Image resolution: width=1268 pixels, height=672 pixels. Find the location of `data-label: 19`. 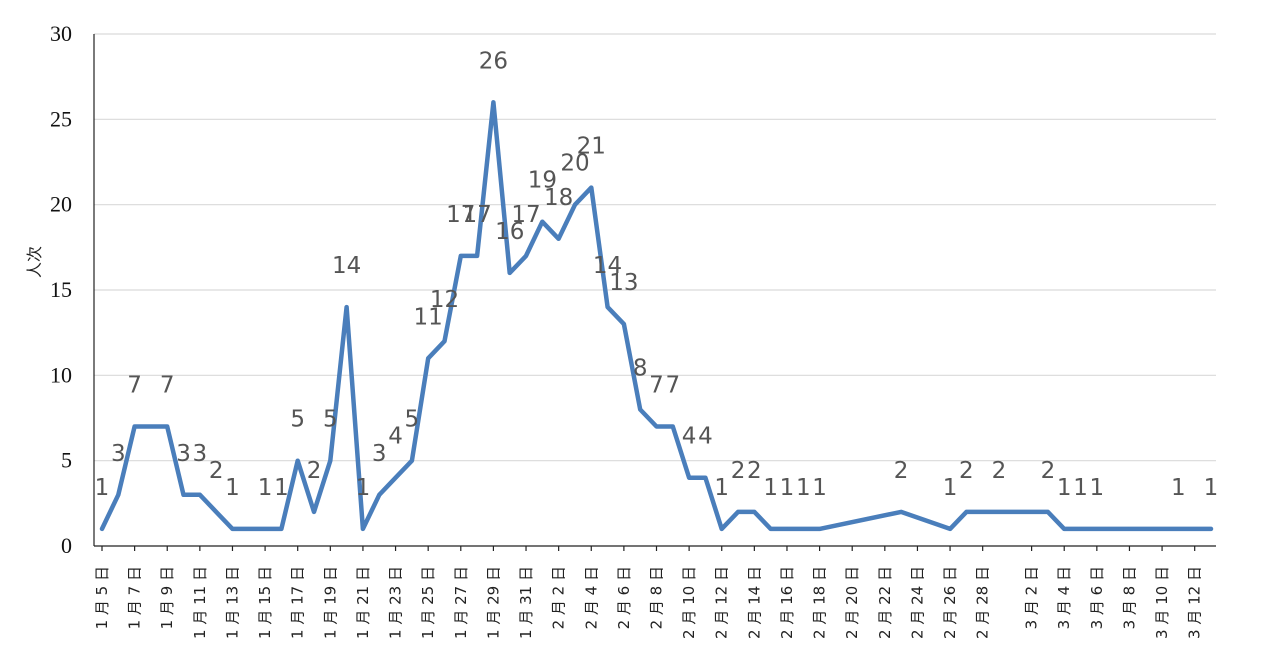

data-label: 19 is located at coordinates (542, 181).